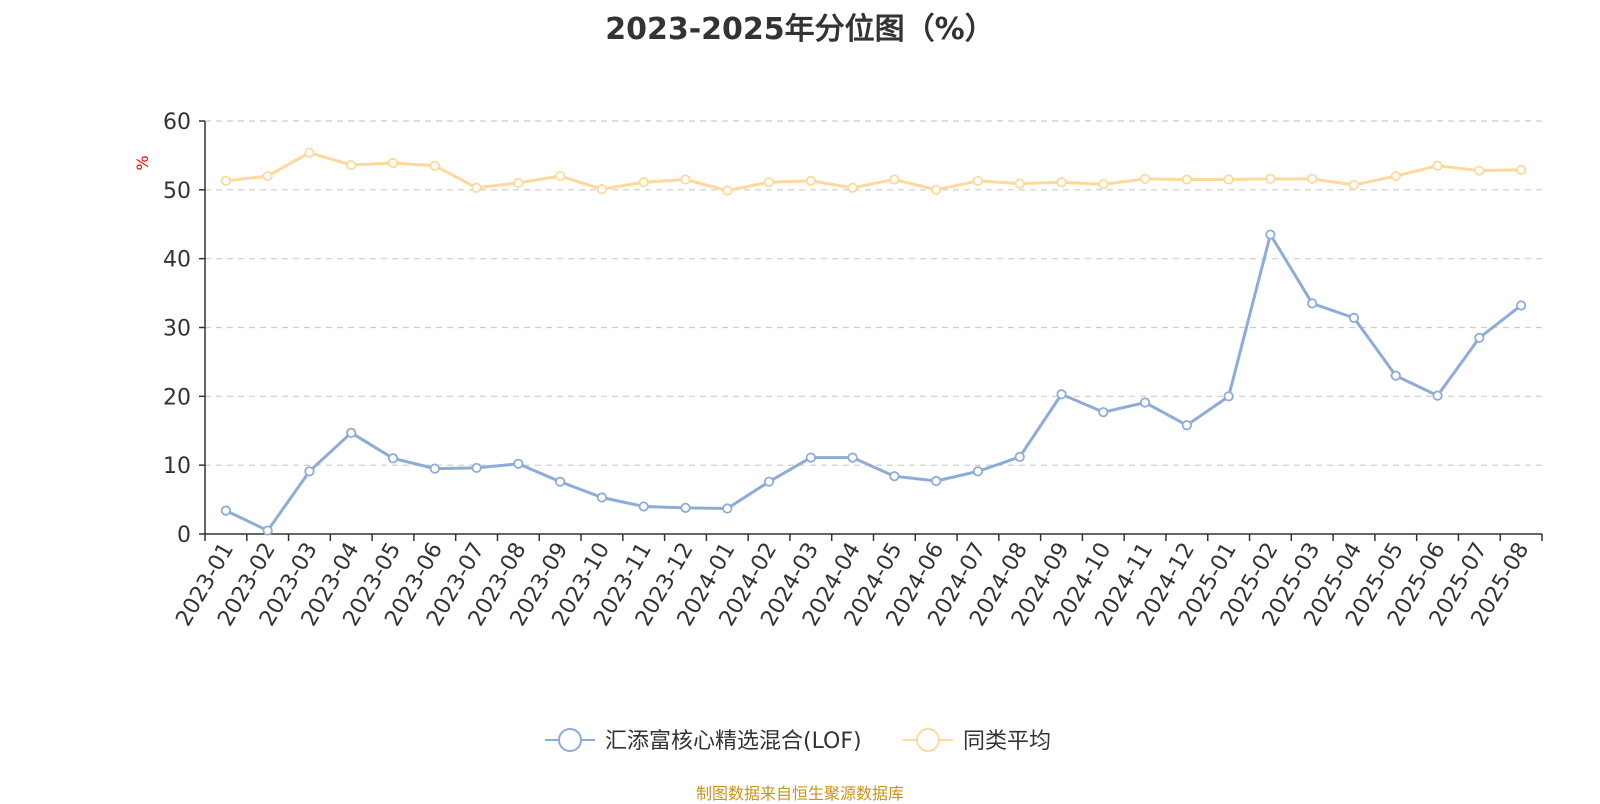 The image size is (1600, 804). Describe the element at coordinates (800, 29) in the screenshot. I see `chart-title: 2023-2025年分位图（%）` at that location.